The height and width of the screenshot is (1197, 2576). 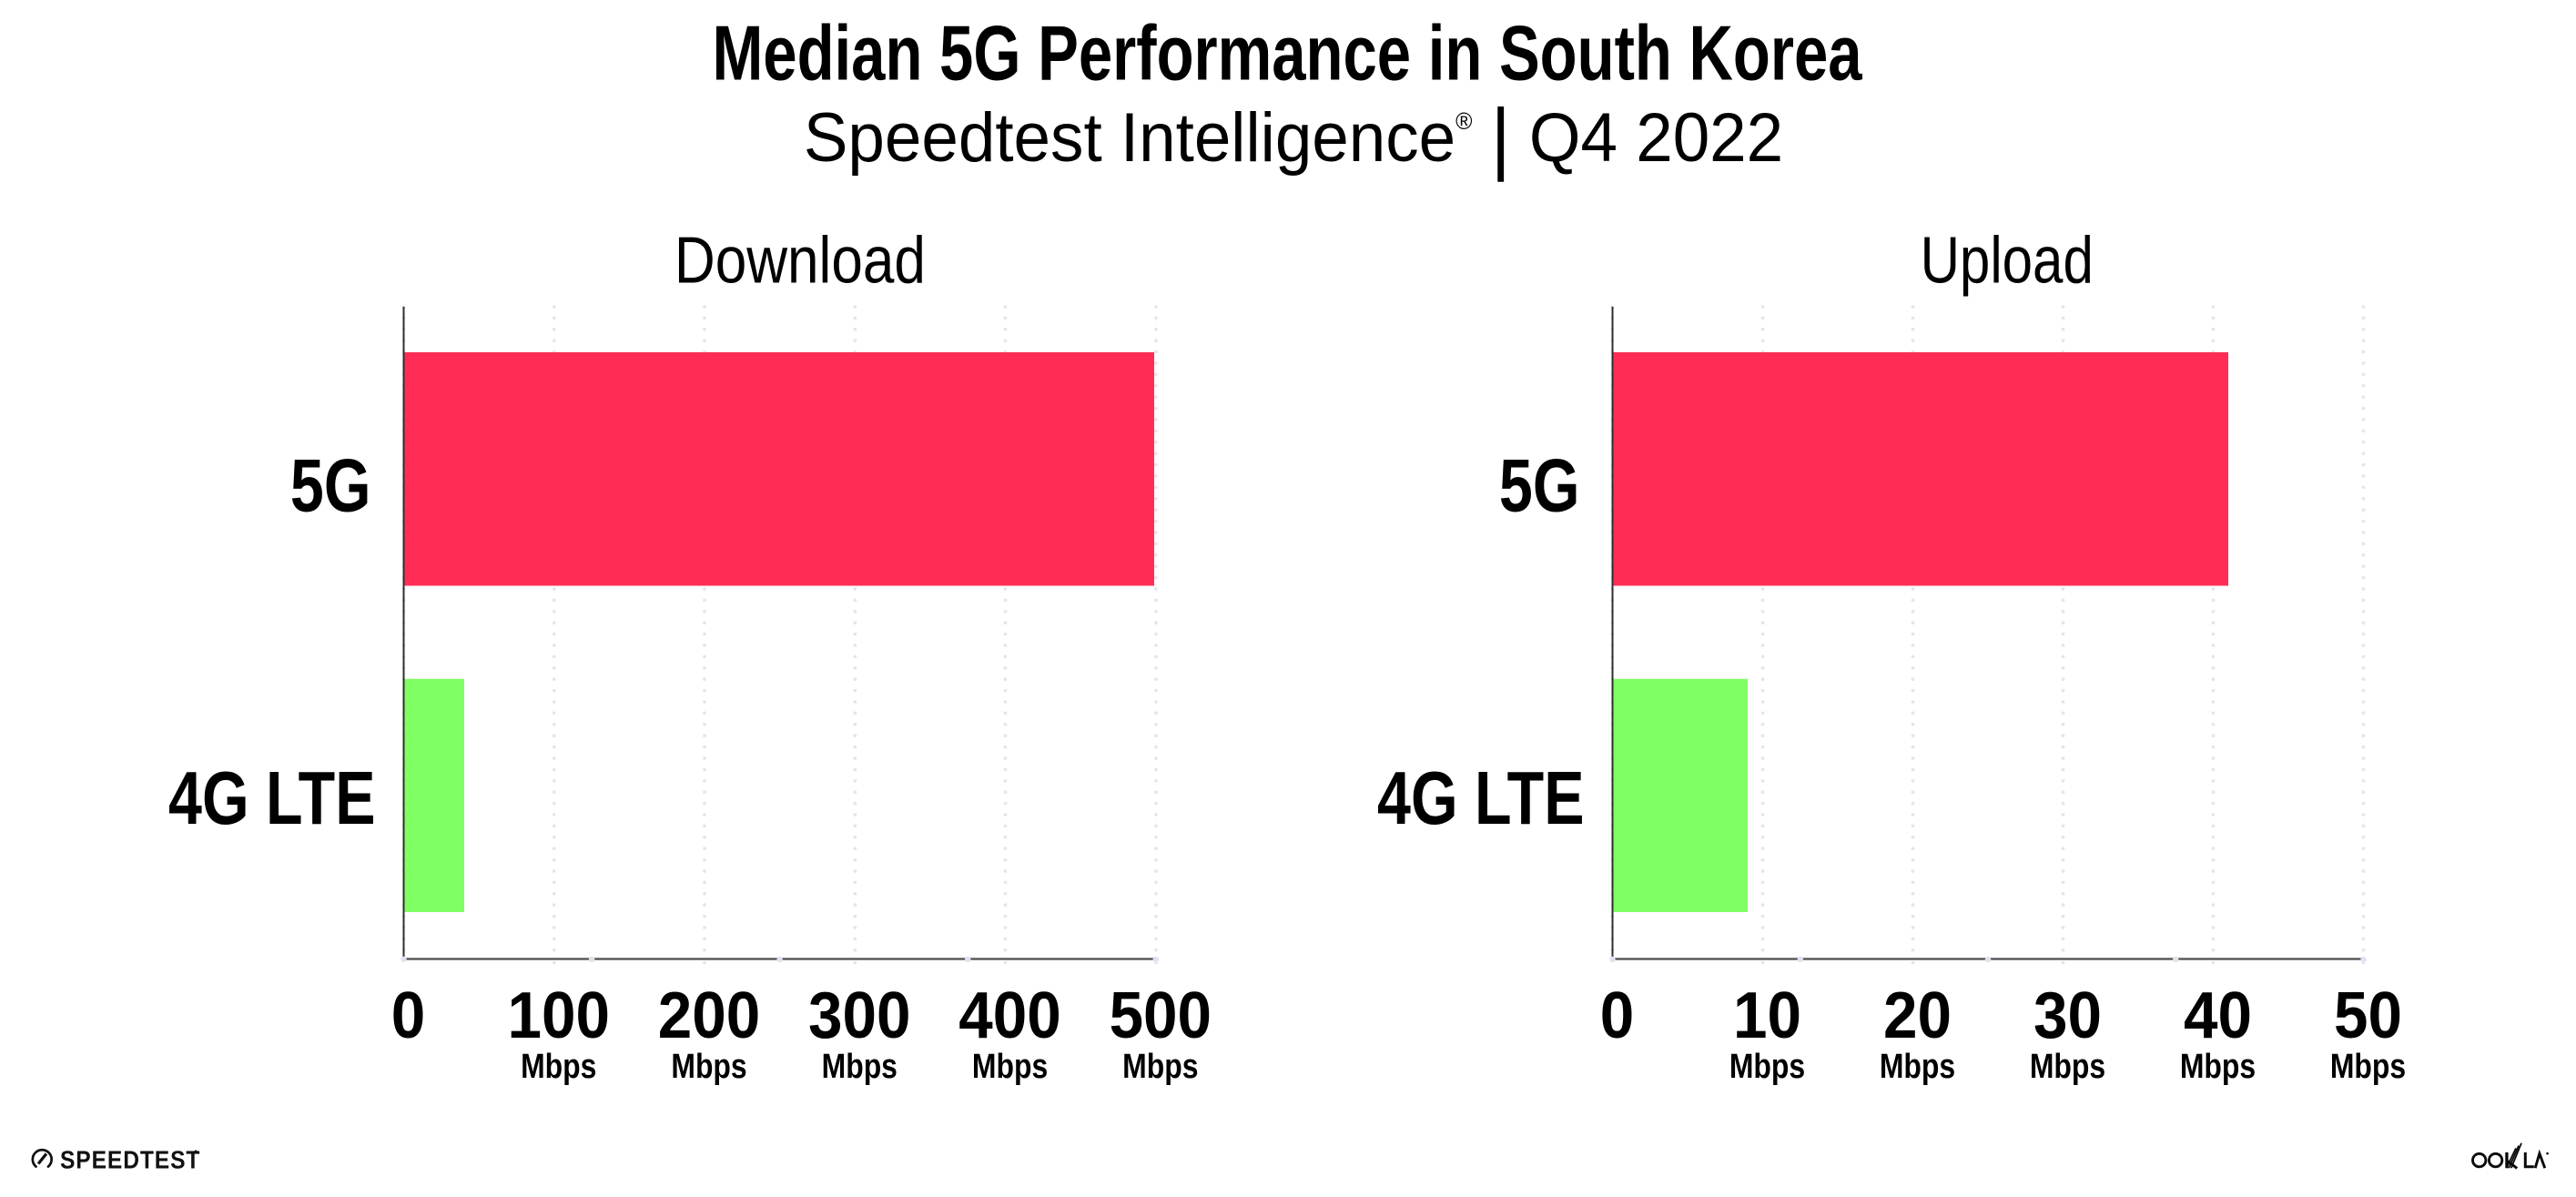 I want to click on svg-text: 30, so click(x=2067, y=1015).